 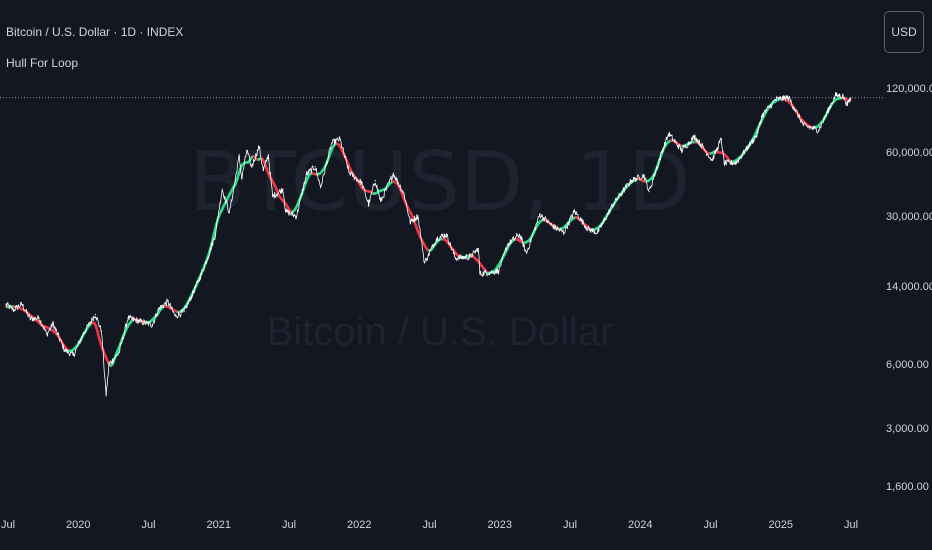 I want to click on watermark-description: Bitcoin / U.S. Dollar, so click(x=440, y=332).